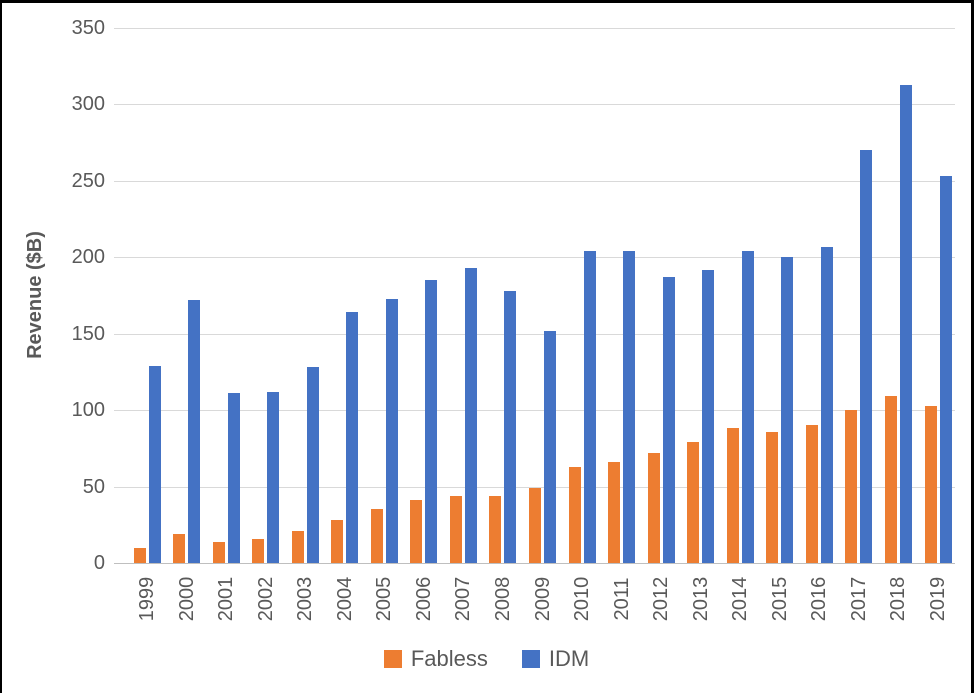 This screenshot has width=974, height=693. Describe the element at coordinates (654, 508) in the screenshot. I see `fabless-bar-2012` at that location.